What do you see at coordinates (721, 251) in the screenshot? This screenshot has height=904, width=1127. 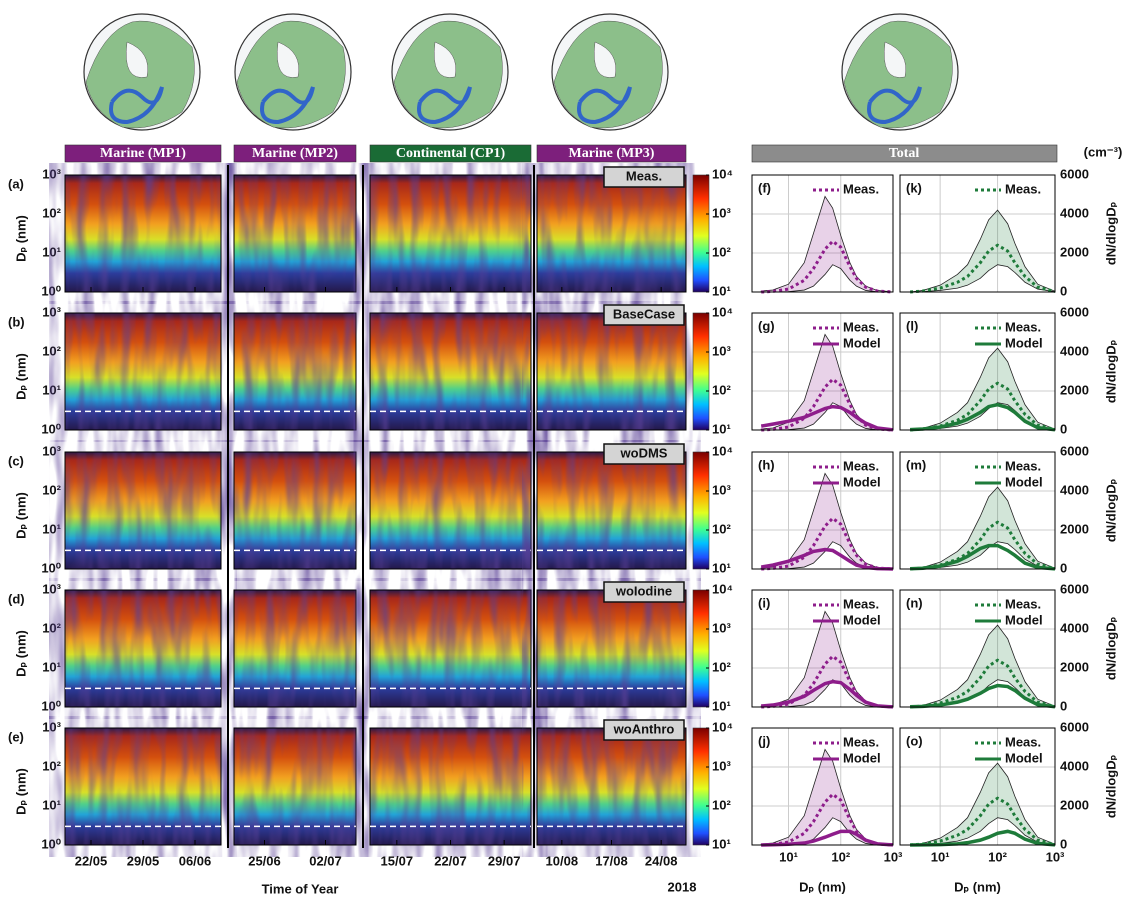 I see `colorbar-tick-label: 10²` at bounding box center [721, 251].